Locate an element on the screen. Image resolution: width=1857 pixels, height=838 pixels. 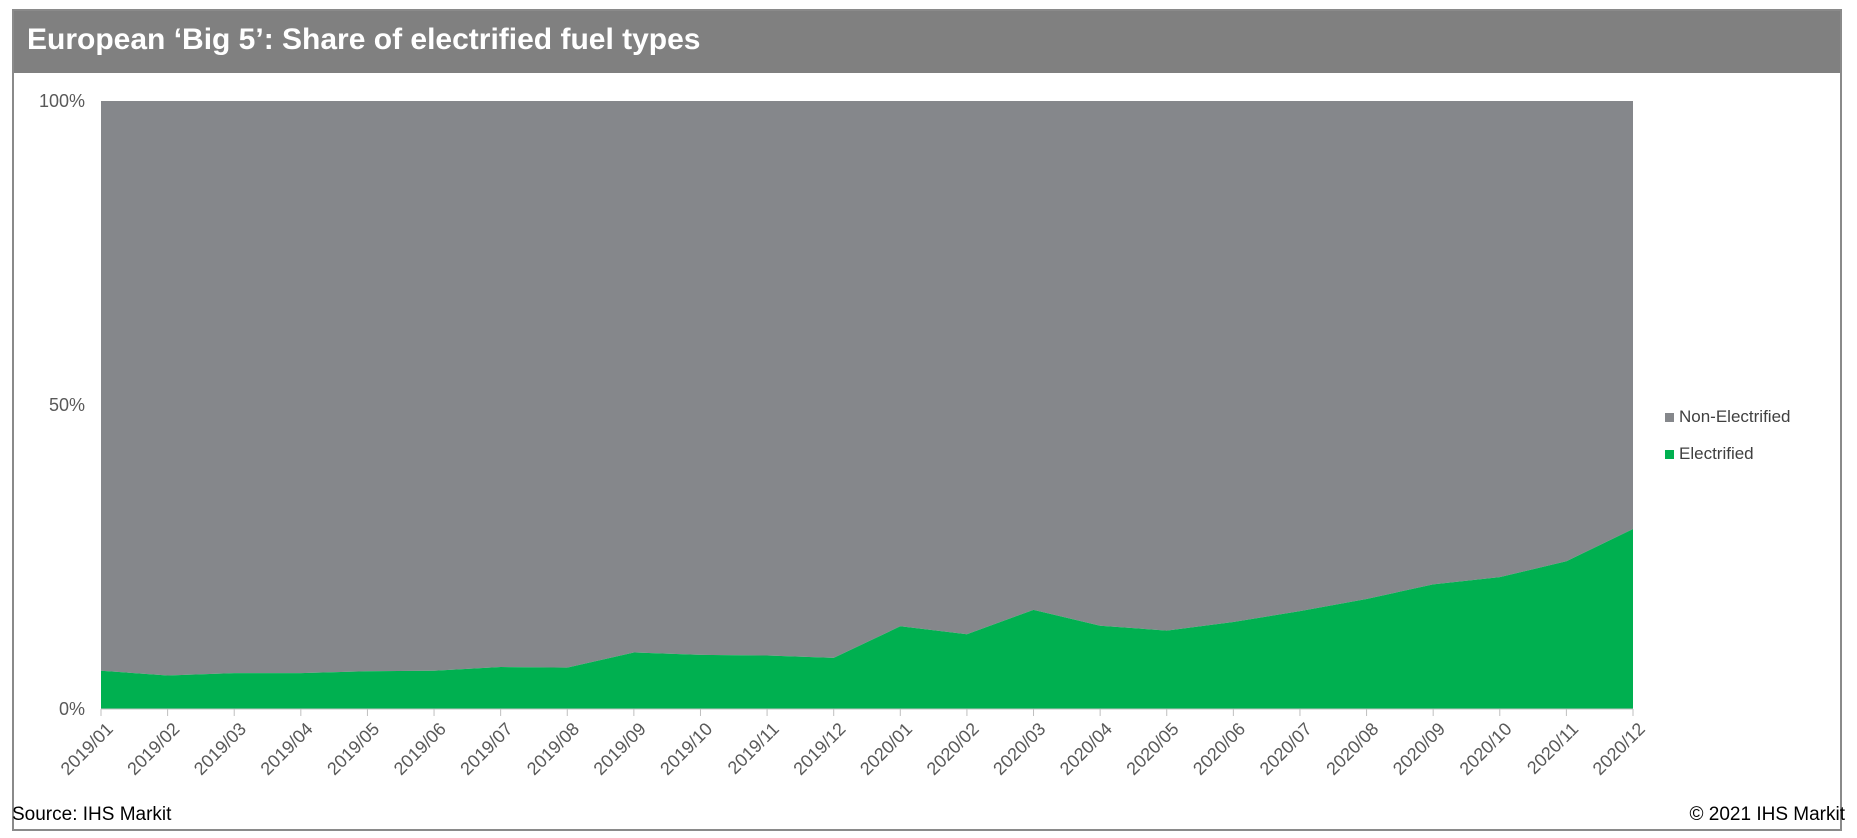
x-tick-label: 2020/12 is located at coordinates (1619, 749).